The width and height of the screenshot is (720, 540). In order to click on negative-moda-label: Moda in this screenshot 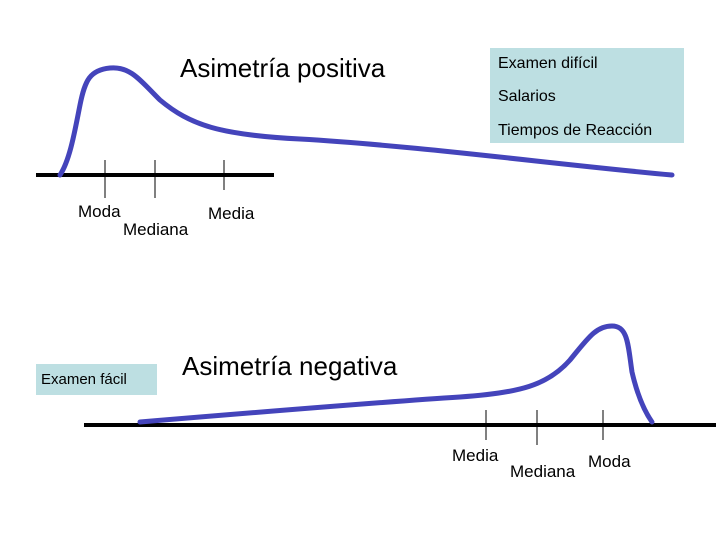, I will do `click(609, 461)`.